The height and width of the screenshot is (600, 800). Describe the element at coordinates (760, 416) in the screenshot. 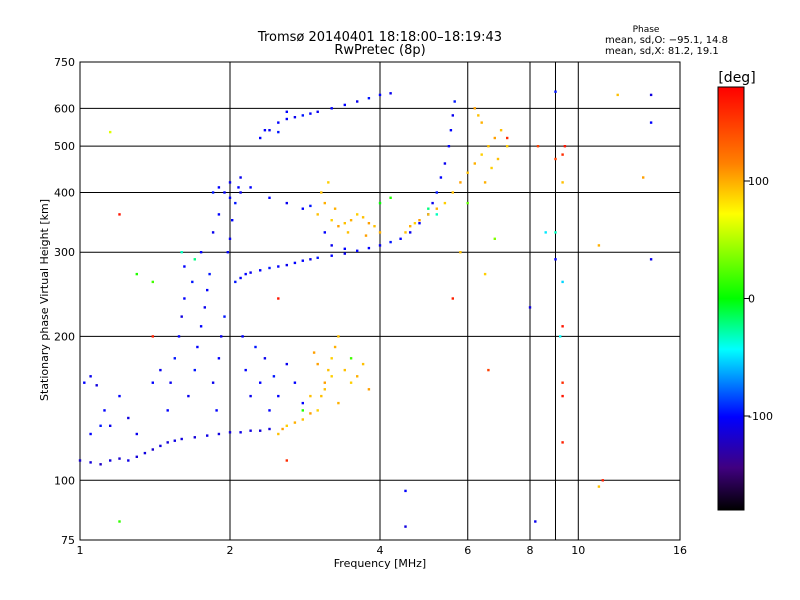

I see `colorbar-tick-label: -100` at that location.